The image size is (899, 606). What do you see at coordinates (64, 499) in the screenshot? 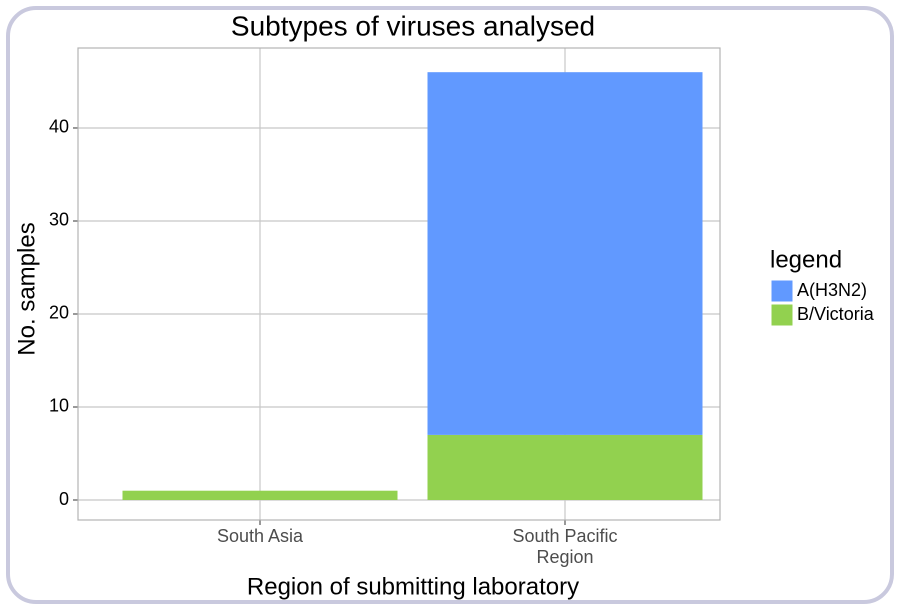
I see `y-tick-label: 0` at bounding box center [64, 499].